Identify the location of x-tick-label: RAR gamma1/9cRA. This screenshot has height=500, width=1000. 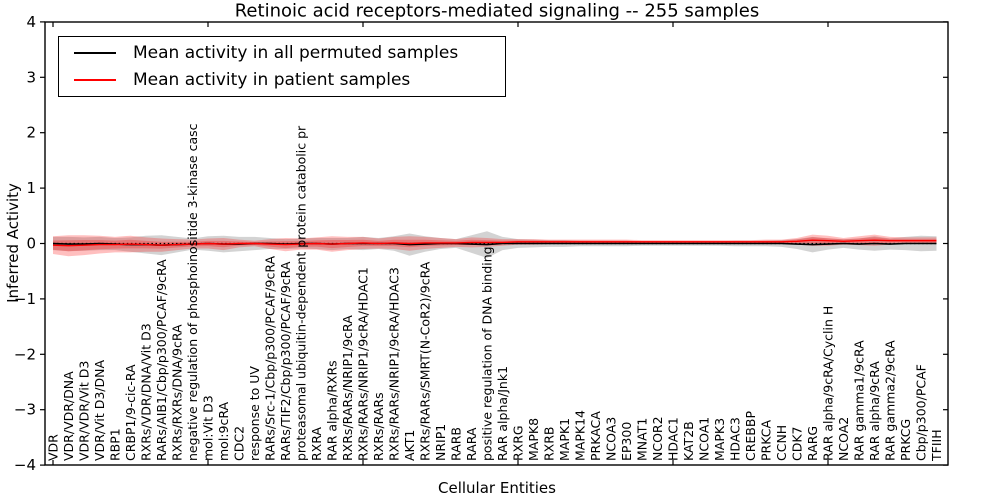
(859, 400).